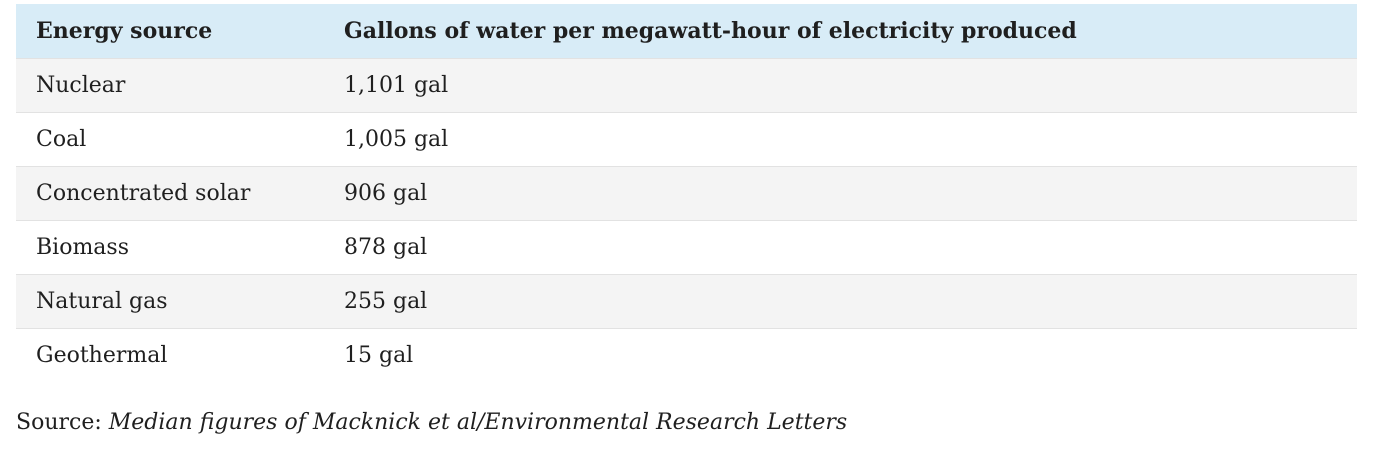 This screenshot has height=452, width=1373. I want to click on table-row: Nuclear 1,101 gal, so click(686, 85).